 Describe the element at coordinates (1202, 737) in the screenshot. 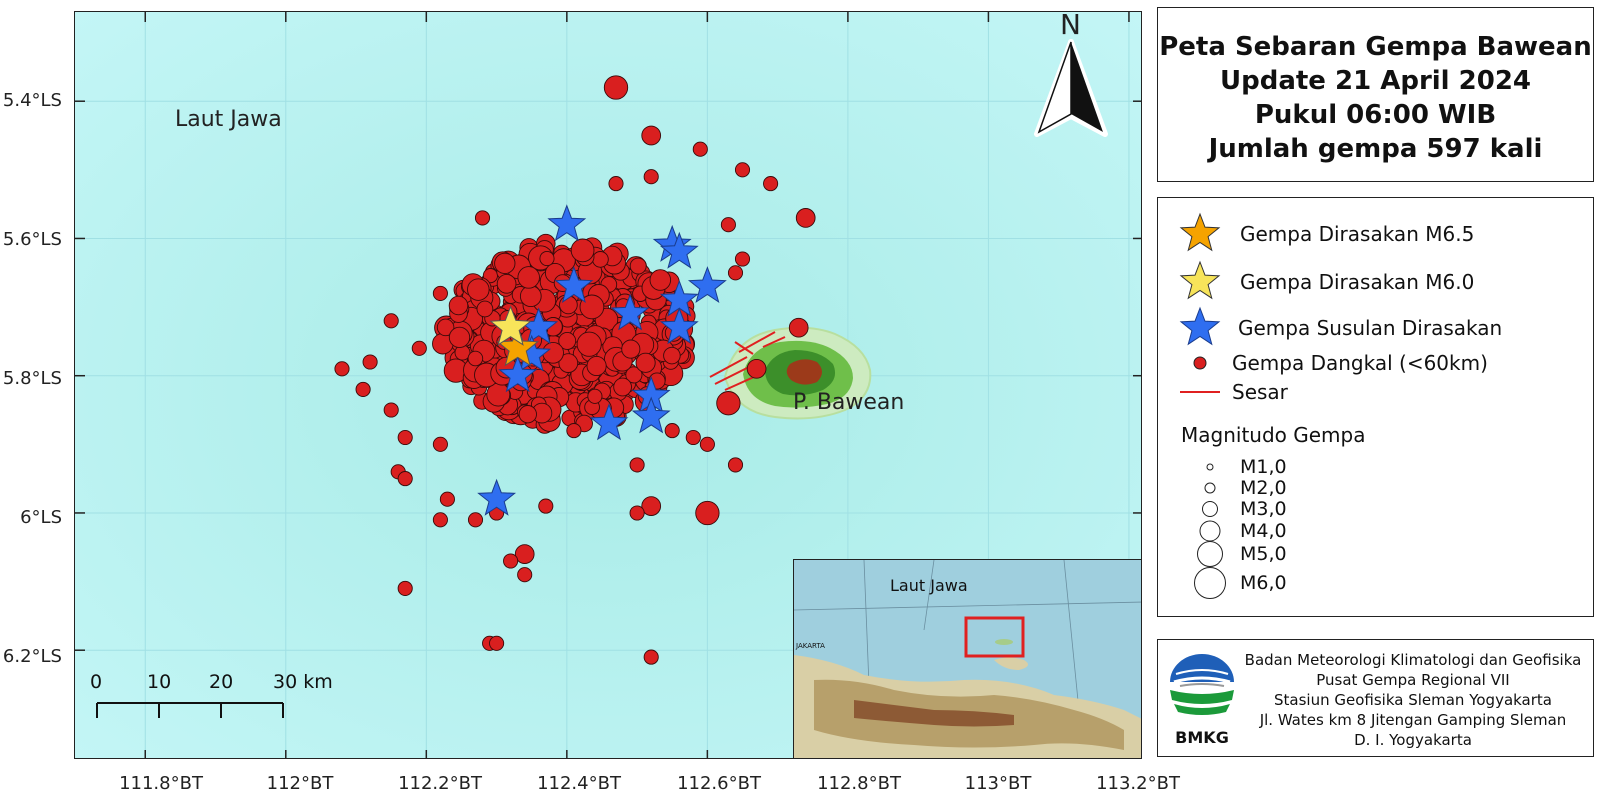

I see `bmkg-logo-text: BMKG` at that location.